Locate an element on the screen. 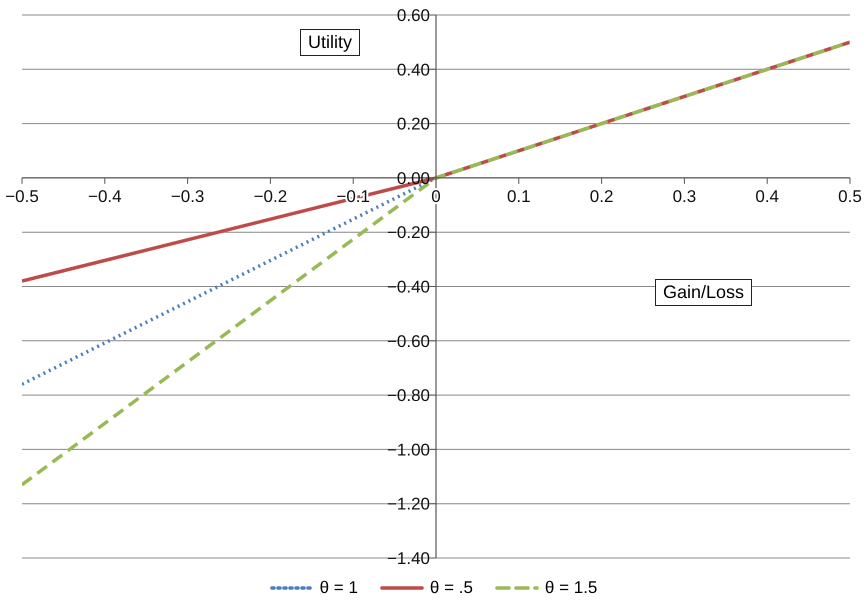  legend-label: θ = .5 is located at coordinates (451, 588).